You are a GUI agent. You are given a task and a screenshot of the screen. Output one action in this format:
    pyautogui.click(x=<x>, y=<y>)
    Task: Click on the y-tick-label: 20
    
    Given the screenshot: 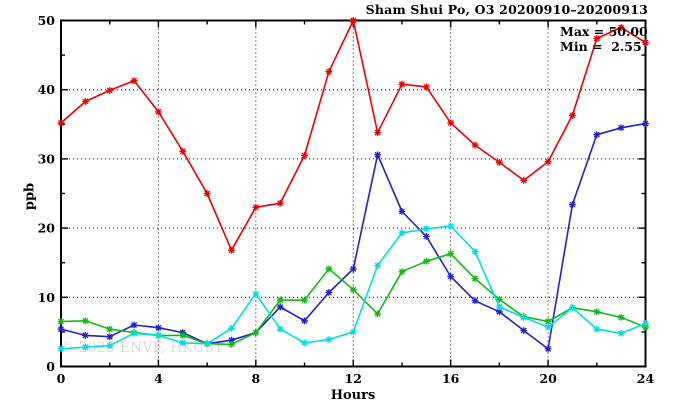 What is the action you would take?
    pyautogui.click(x=47, y=228)
    